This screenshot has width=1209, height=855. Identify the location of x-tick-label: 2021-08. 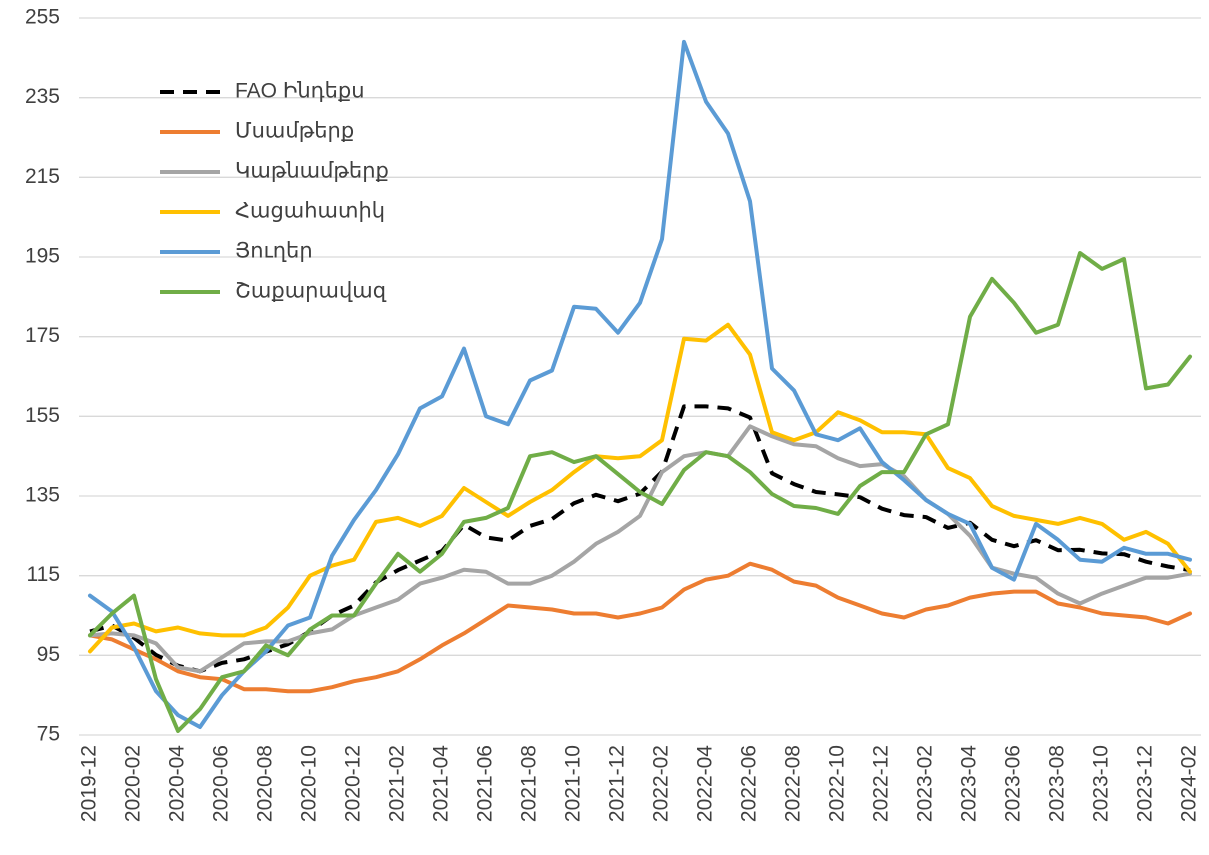
(529, 783).